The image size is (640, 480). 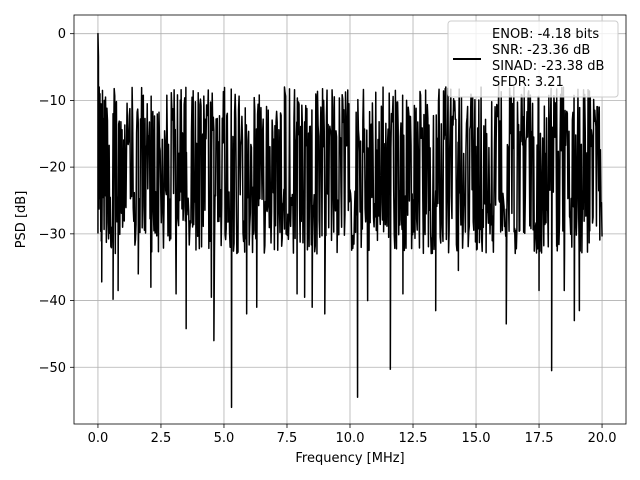 I want to click on legend-frame, so click(x=533, y=59).